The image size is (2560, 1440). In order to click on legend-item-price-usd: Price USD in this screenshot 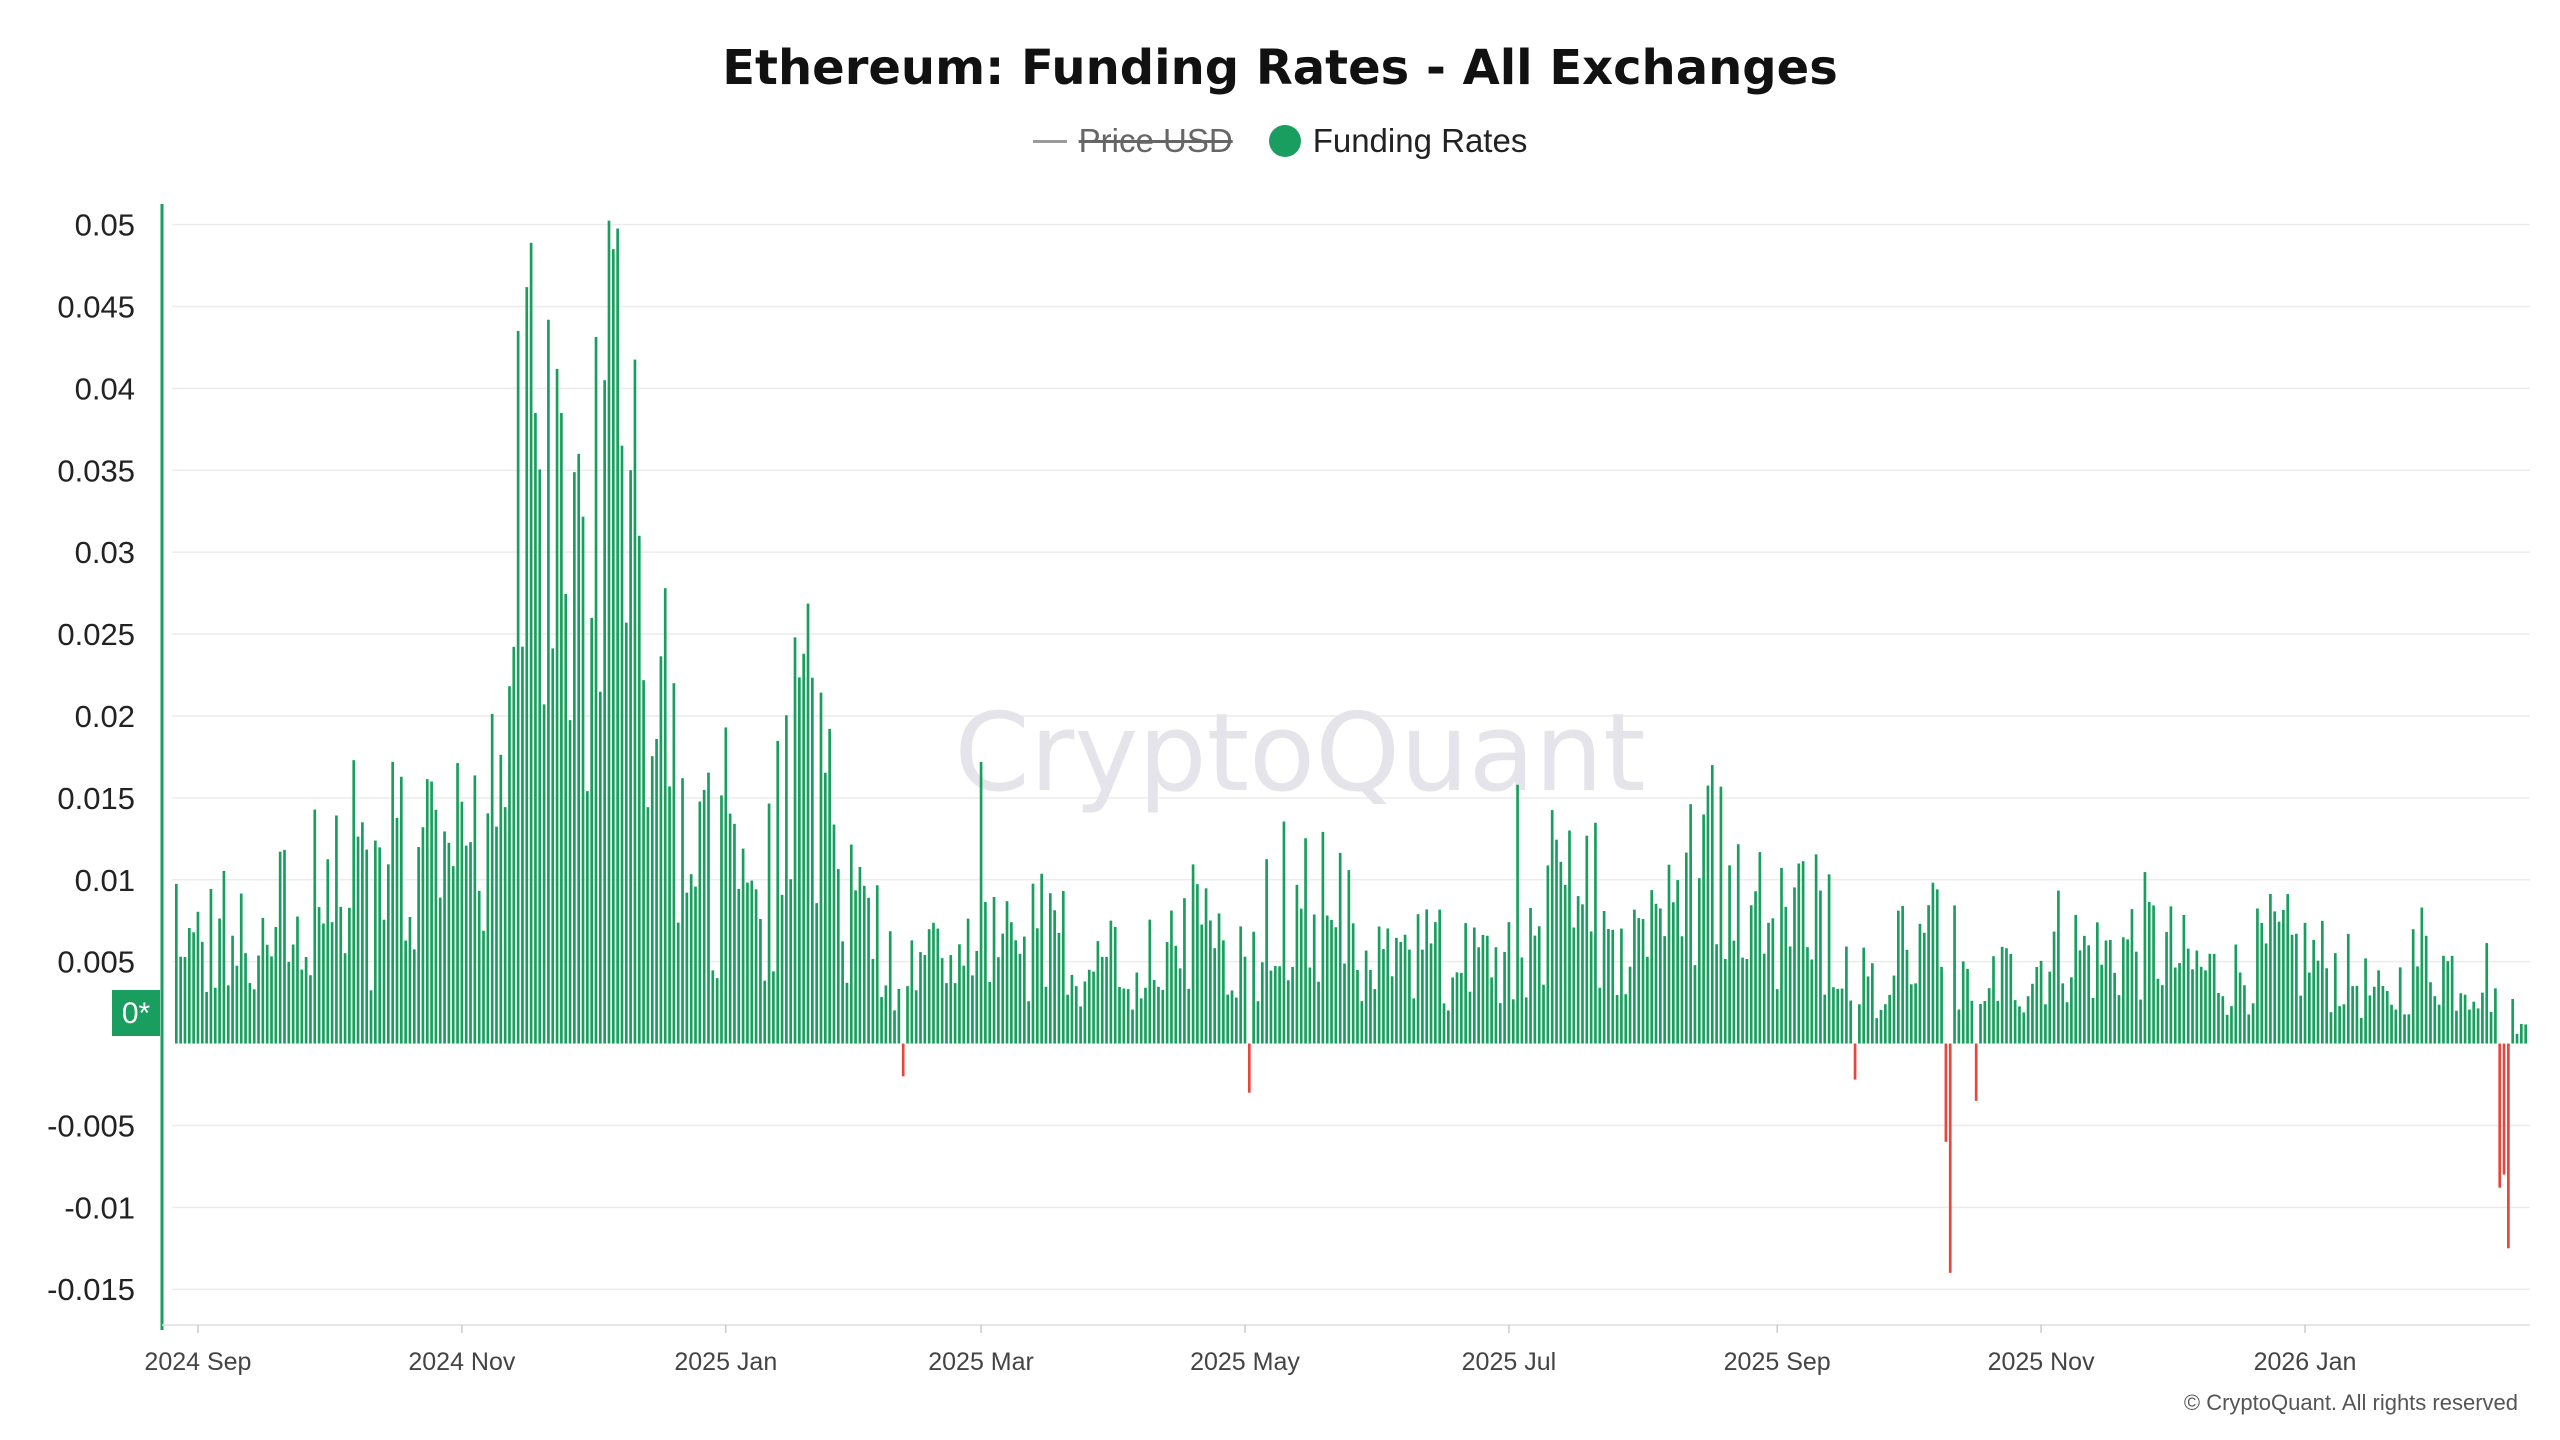, I will do `click(1132, 141)`.